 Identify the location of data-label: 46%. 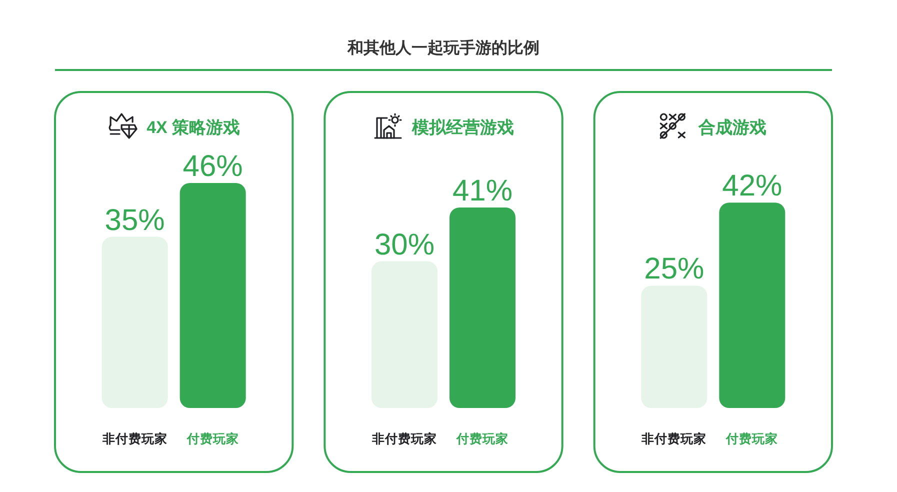
(212, 166).